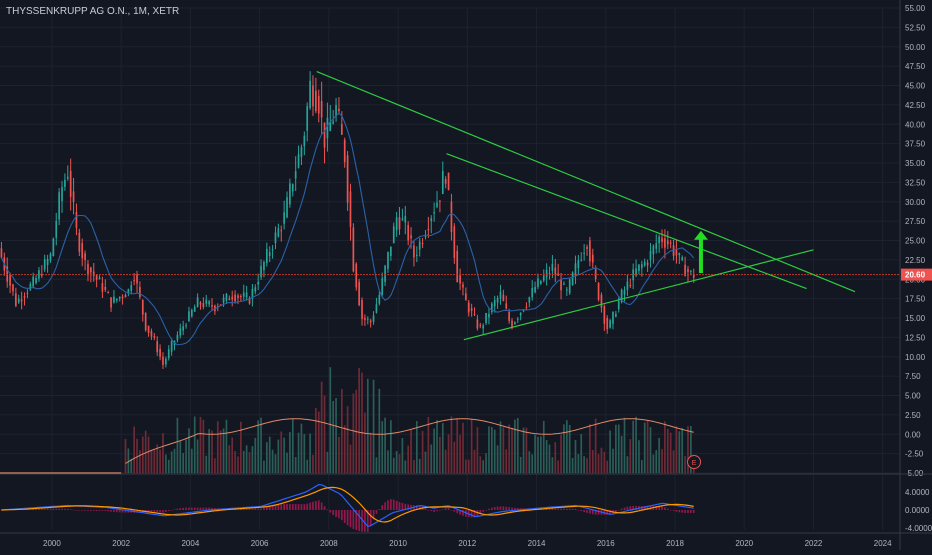  I want to click on price-tick-label: 7.50, so click(913, 376).